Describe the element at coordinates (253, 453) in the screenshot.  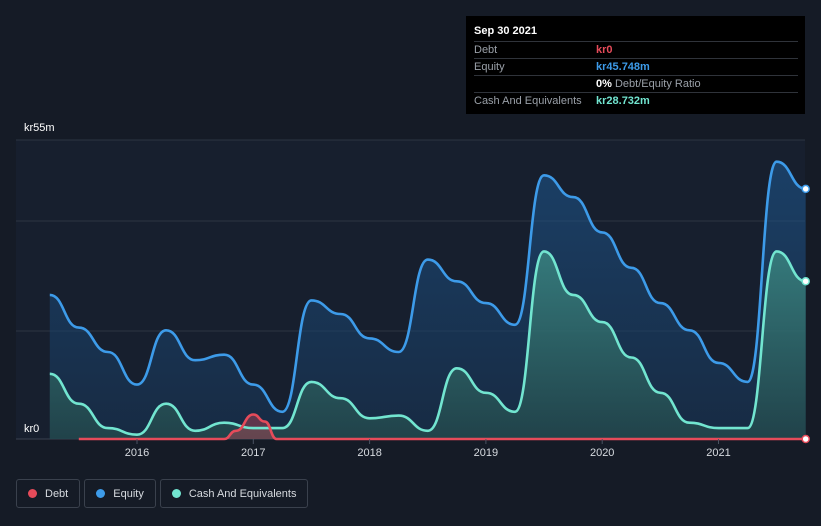
I see `x-tick-label: 2017` at that location.